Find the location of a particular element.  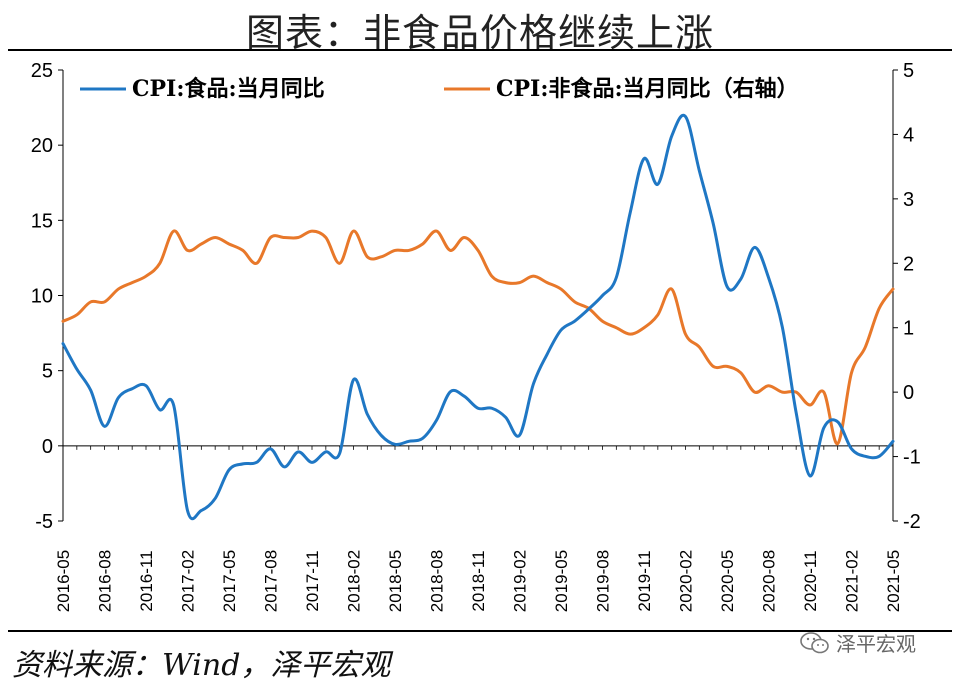

x-tick-label: 2017-02 is located at coordinates (188, 581).